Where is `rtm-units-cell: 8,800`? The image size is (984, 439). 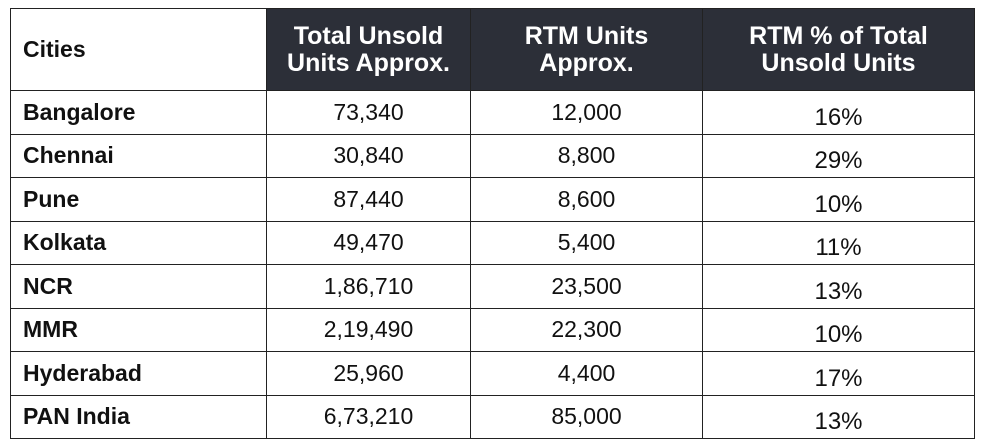
rtm-units-cell: 8,800 is located at coordinates (586, 155).